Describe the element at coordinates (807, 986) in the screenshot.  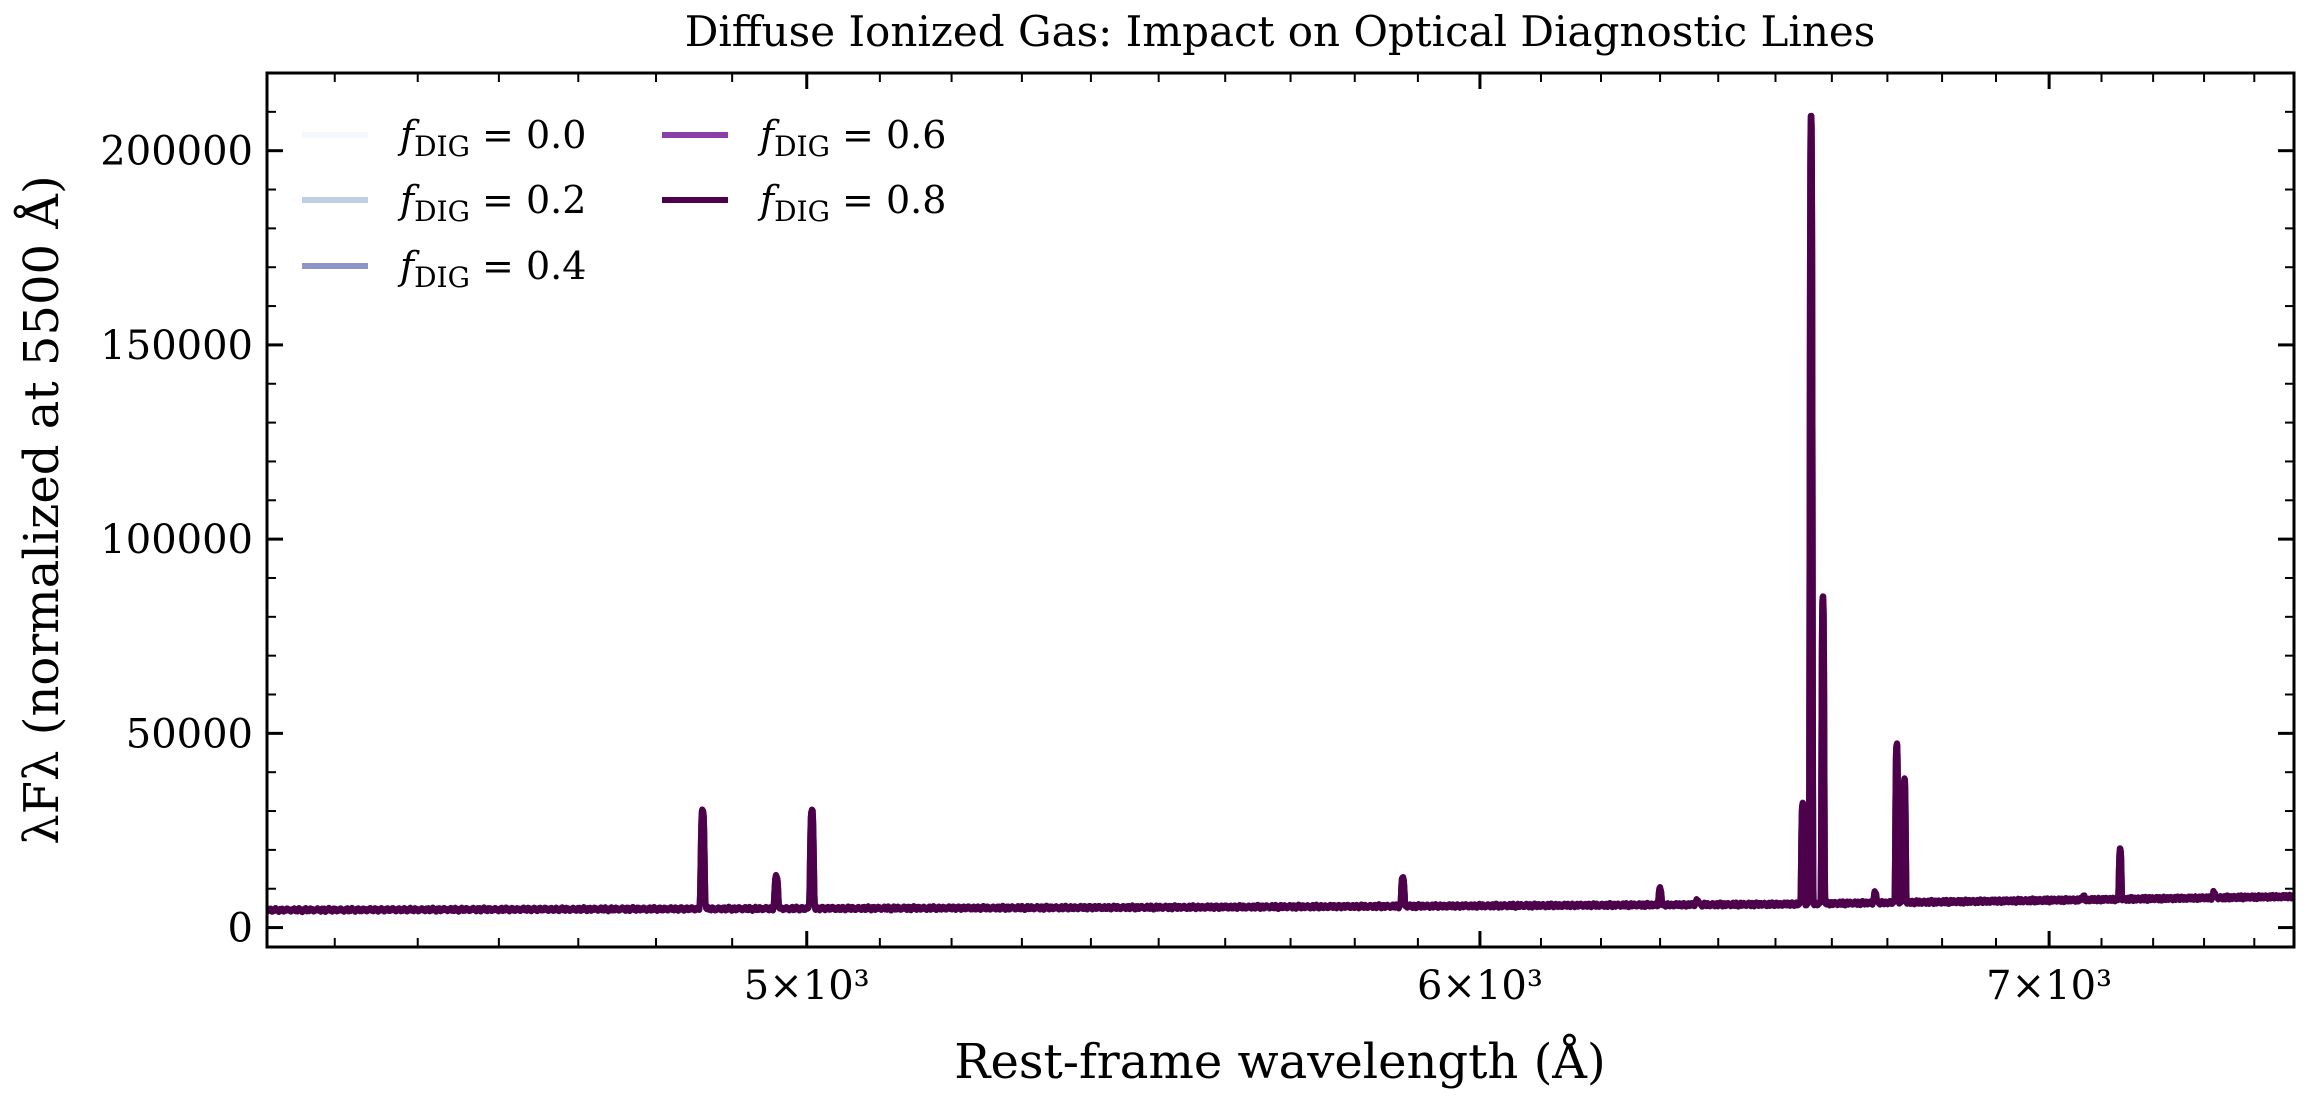
I see `x-tick-label: 5×10³` at that location.